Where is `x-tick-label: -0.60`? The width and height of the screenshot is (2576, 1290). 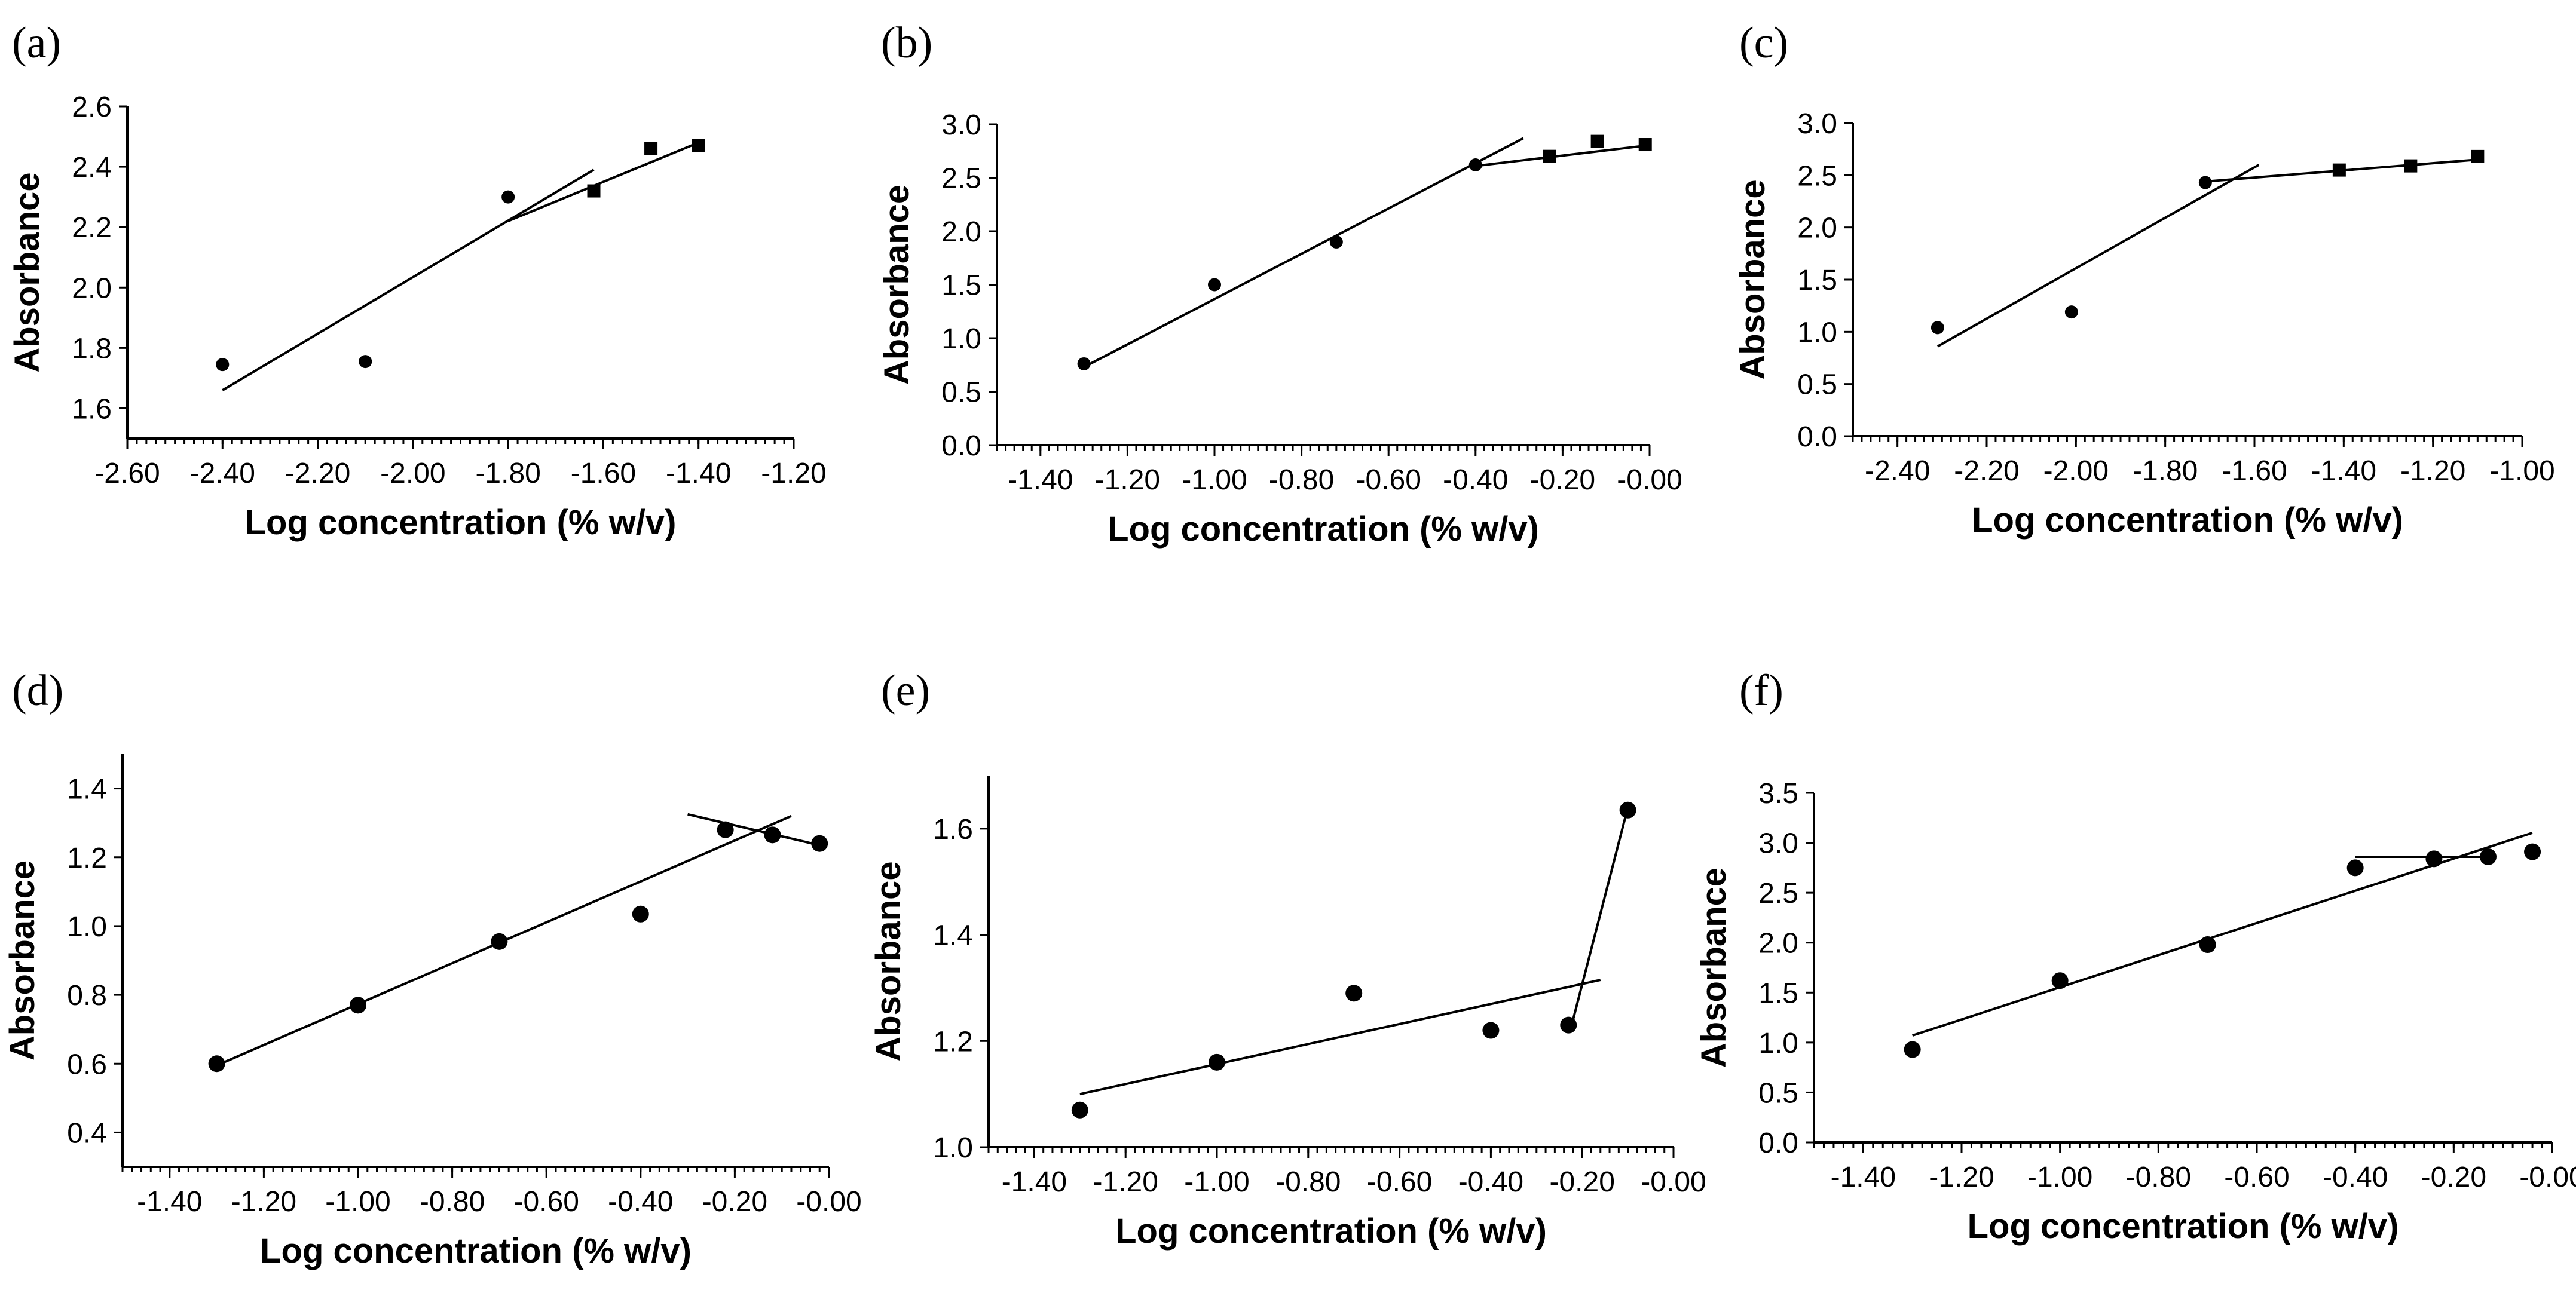
x-tick-label: -0.60 is located at coordinates (2256, 1177).